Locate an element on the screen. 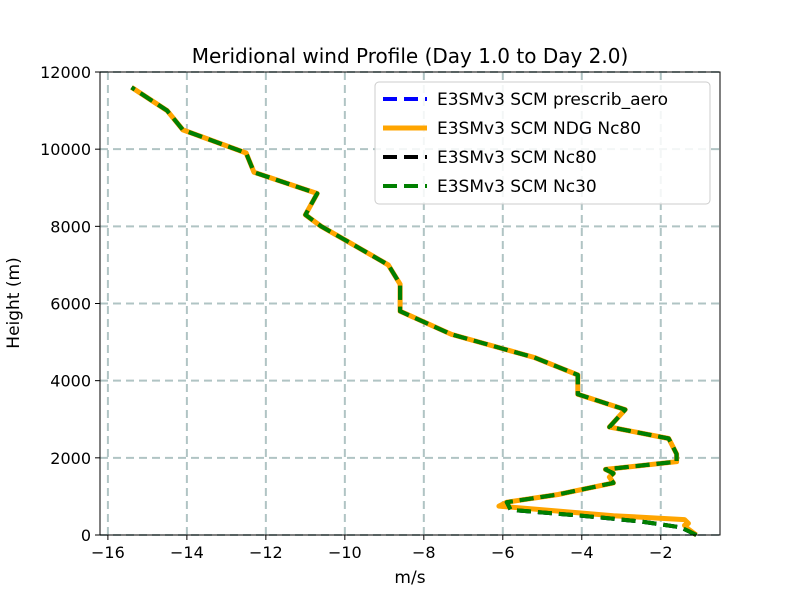 The height and width of the screenshot is (600, 800). x-tick-label: −10 is located at coordinates (345, 552).